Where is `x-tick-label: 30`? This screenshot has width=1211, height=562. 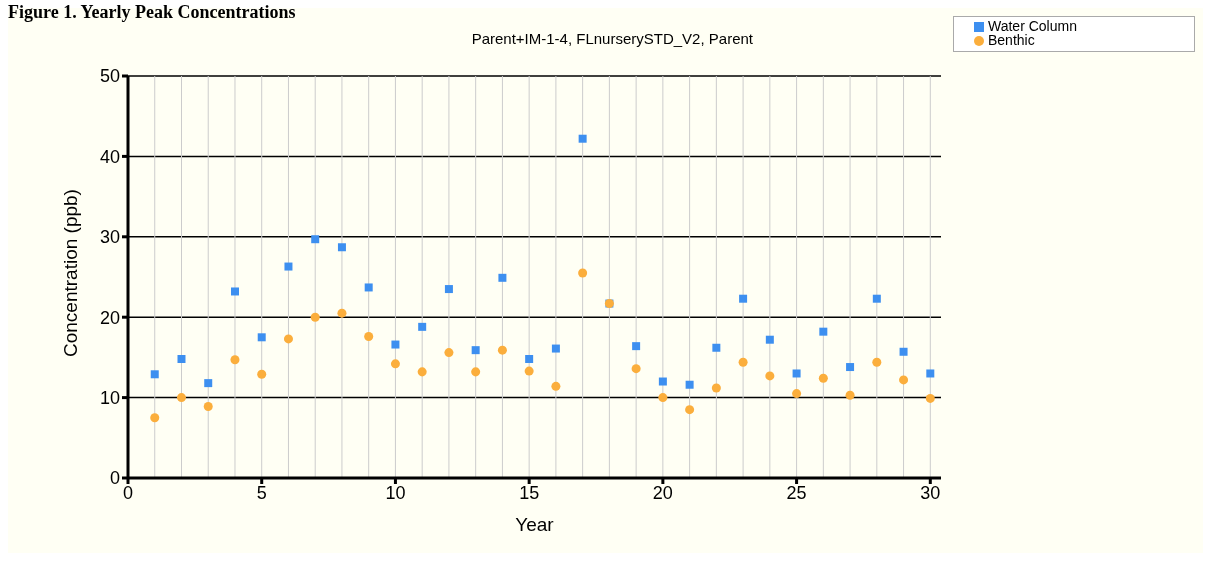 x-tick-label: 30 is located at coordinates (930, 492).